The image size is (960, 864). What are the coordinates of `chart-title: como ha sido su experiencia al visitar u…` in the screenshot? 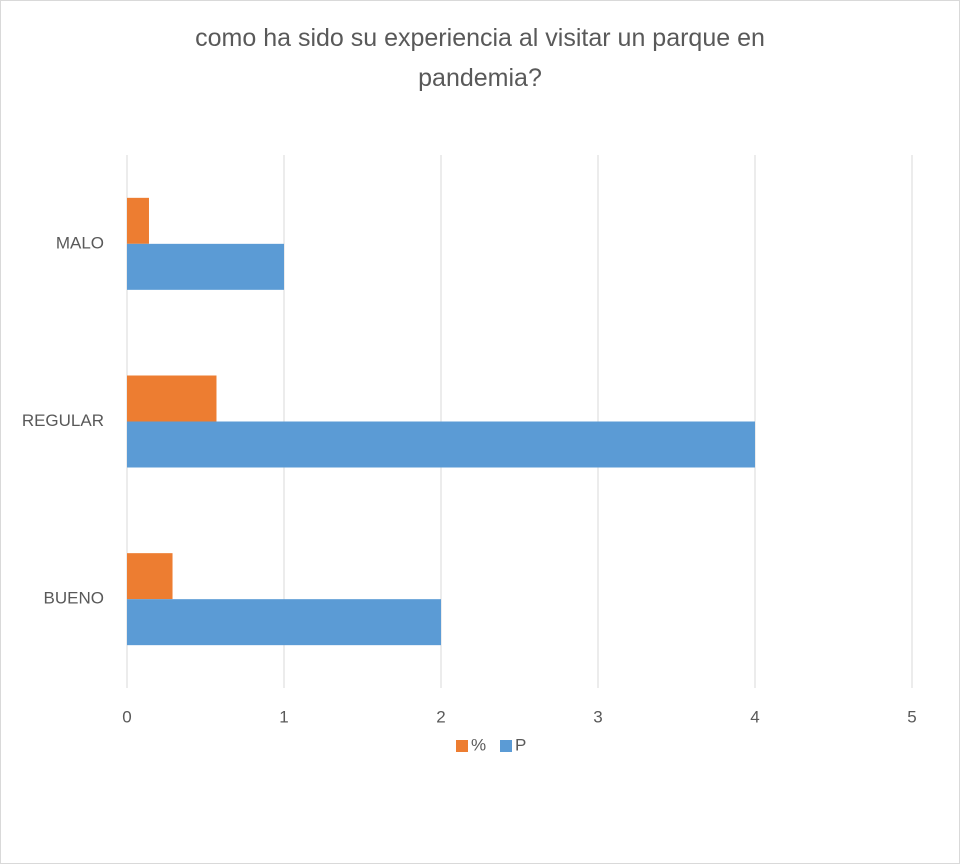 It's located at (480, 58).